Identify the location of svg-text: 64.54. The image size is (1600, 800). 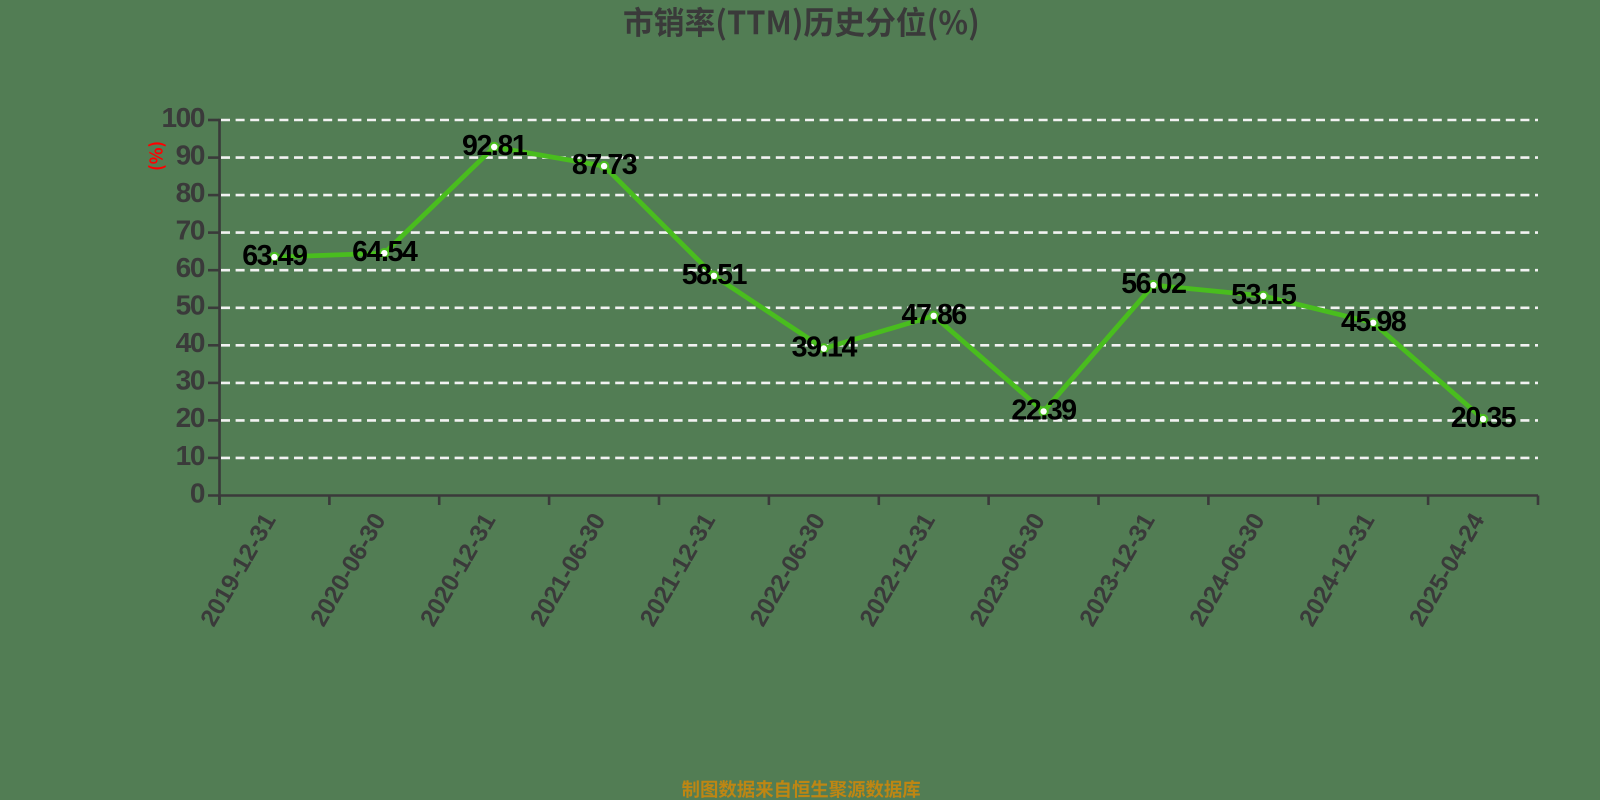
(385, 252).